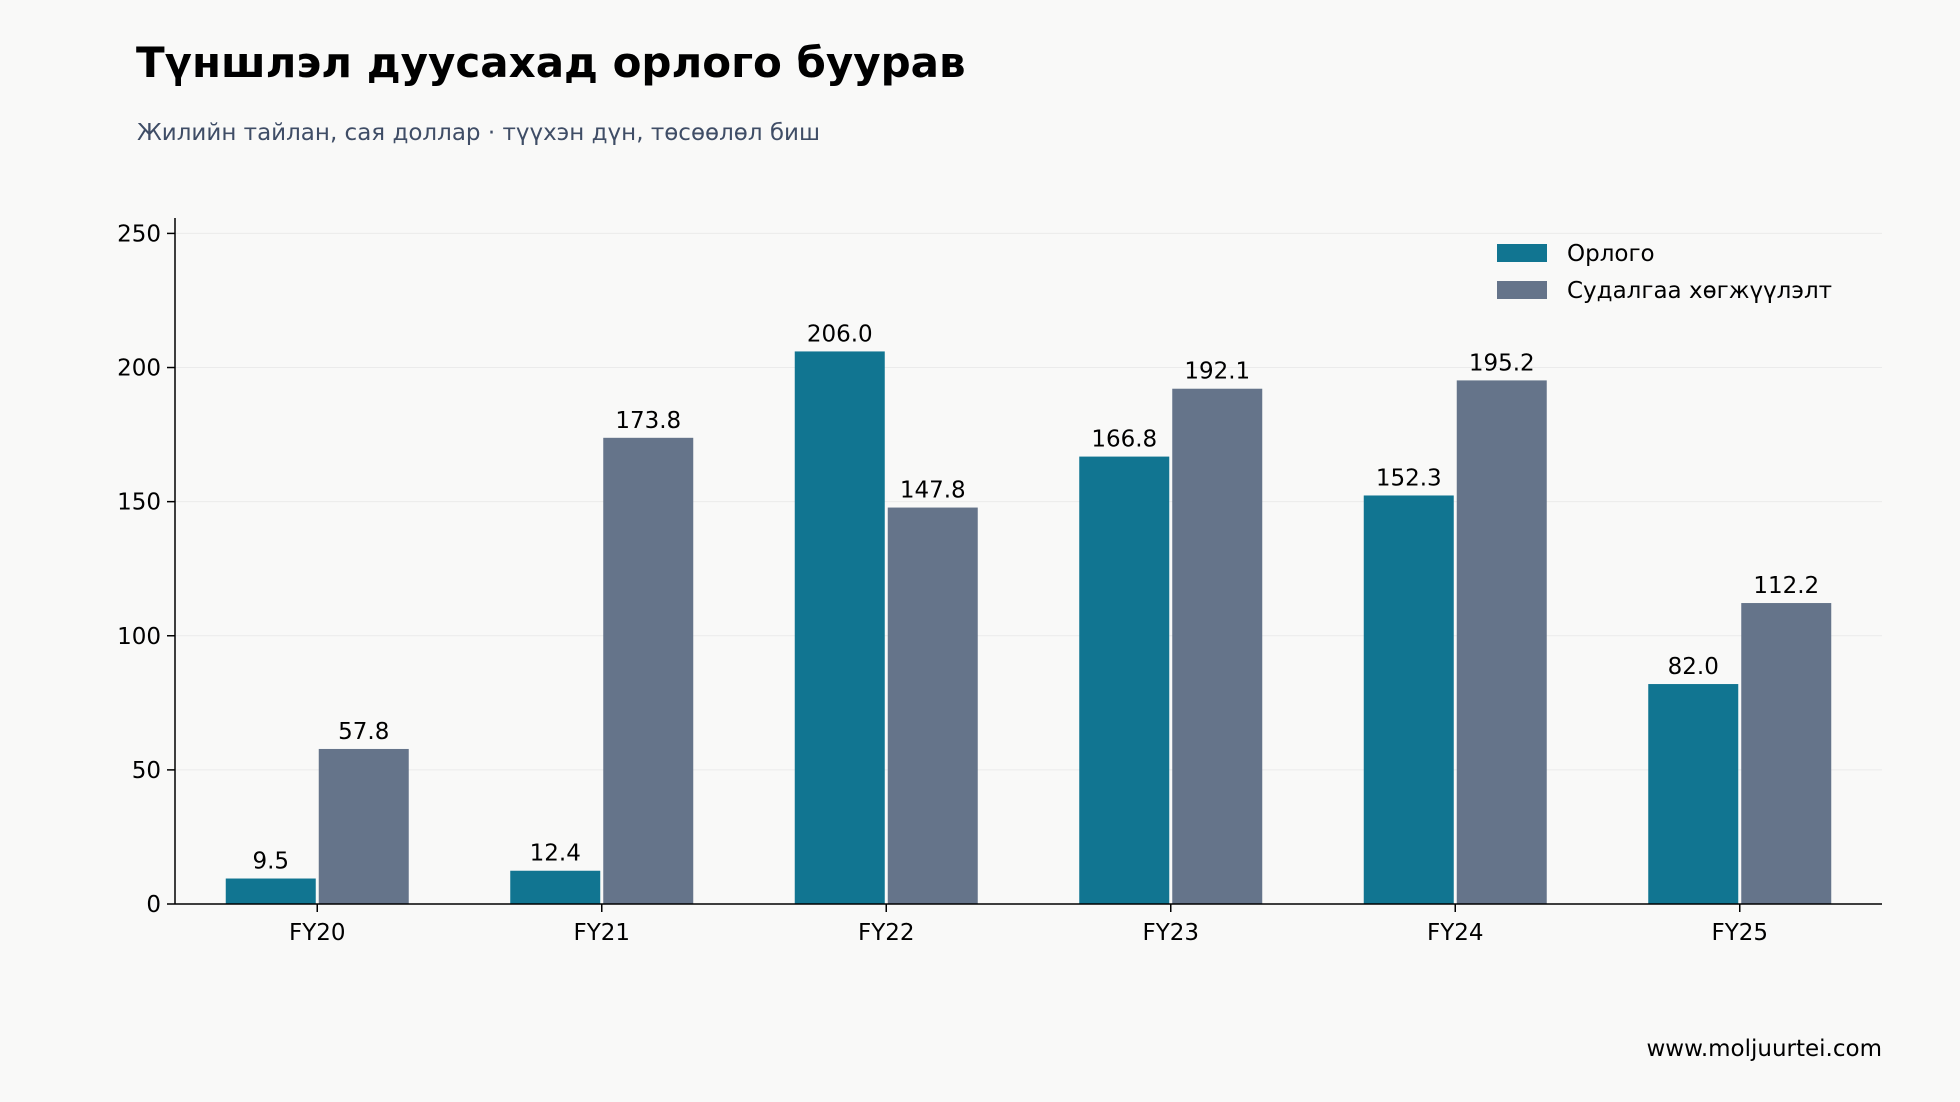 This screenshot has width=1960, height=1102. I want to click on y-tick-label: 200, so click(139, 369).